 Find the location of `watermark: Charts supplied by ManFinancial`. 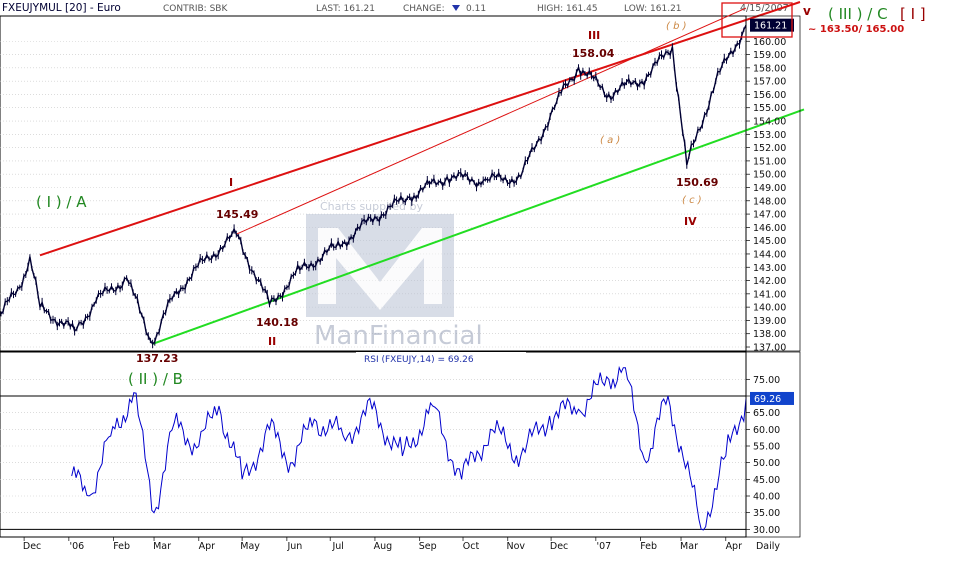

watermark: Charts supplied by ManFinancial is located at coordinates (394, 275).